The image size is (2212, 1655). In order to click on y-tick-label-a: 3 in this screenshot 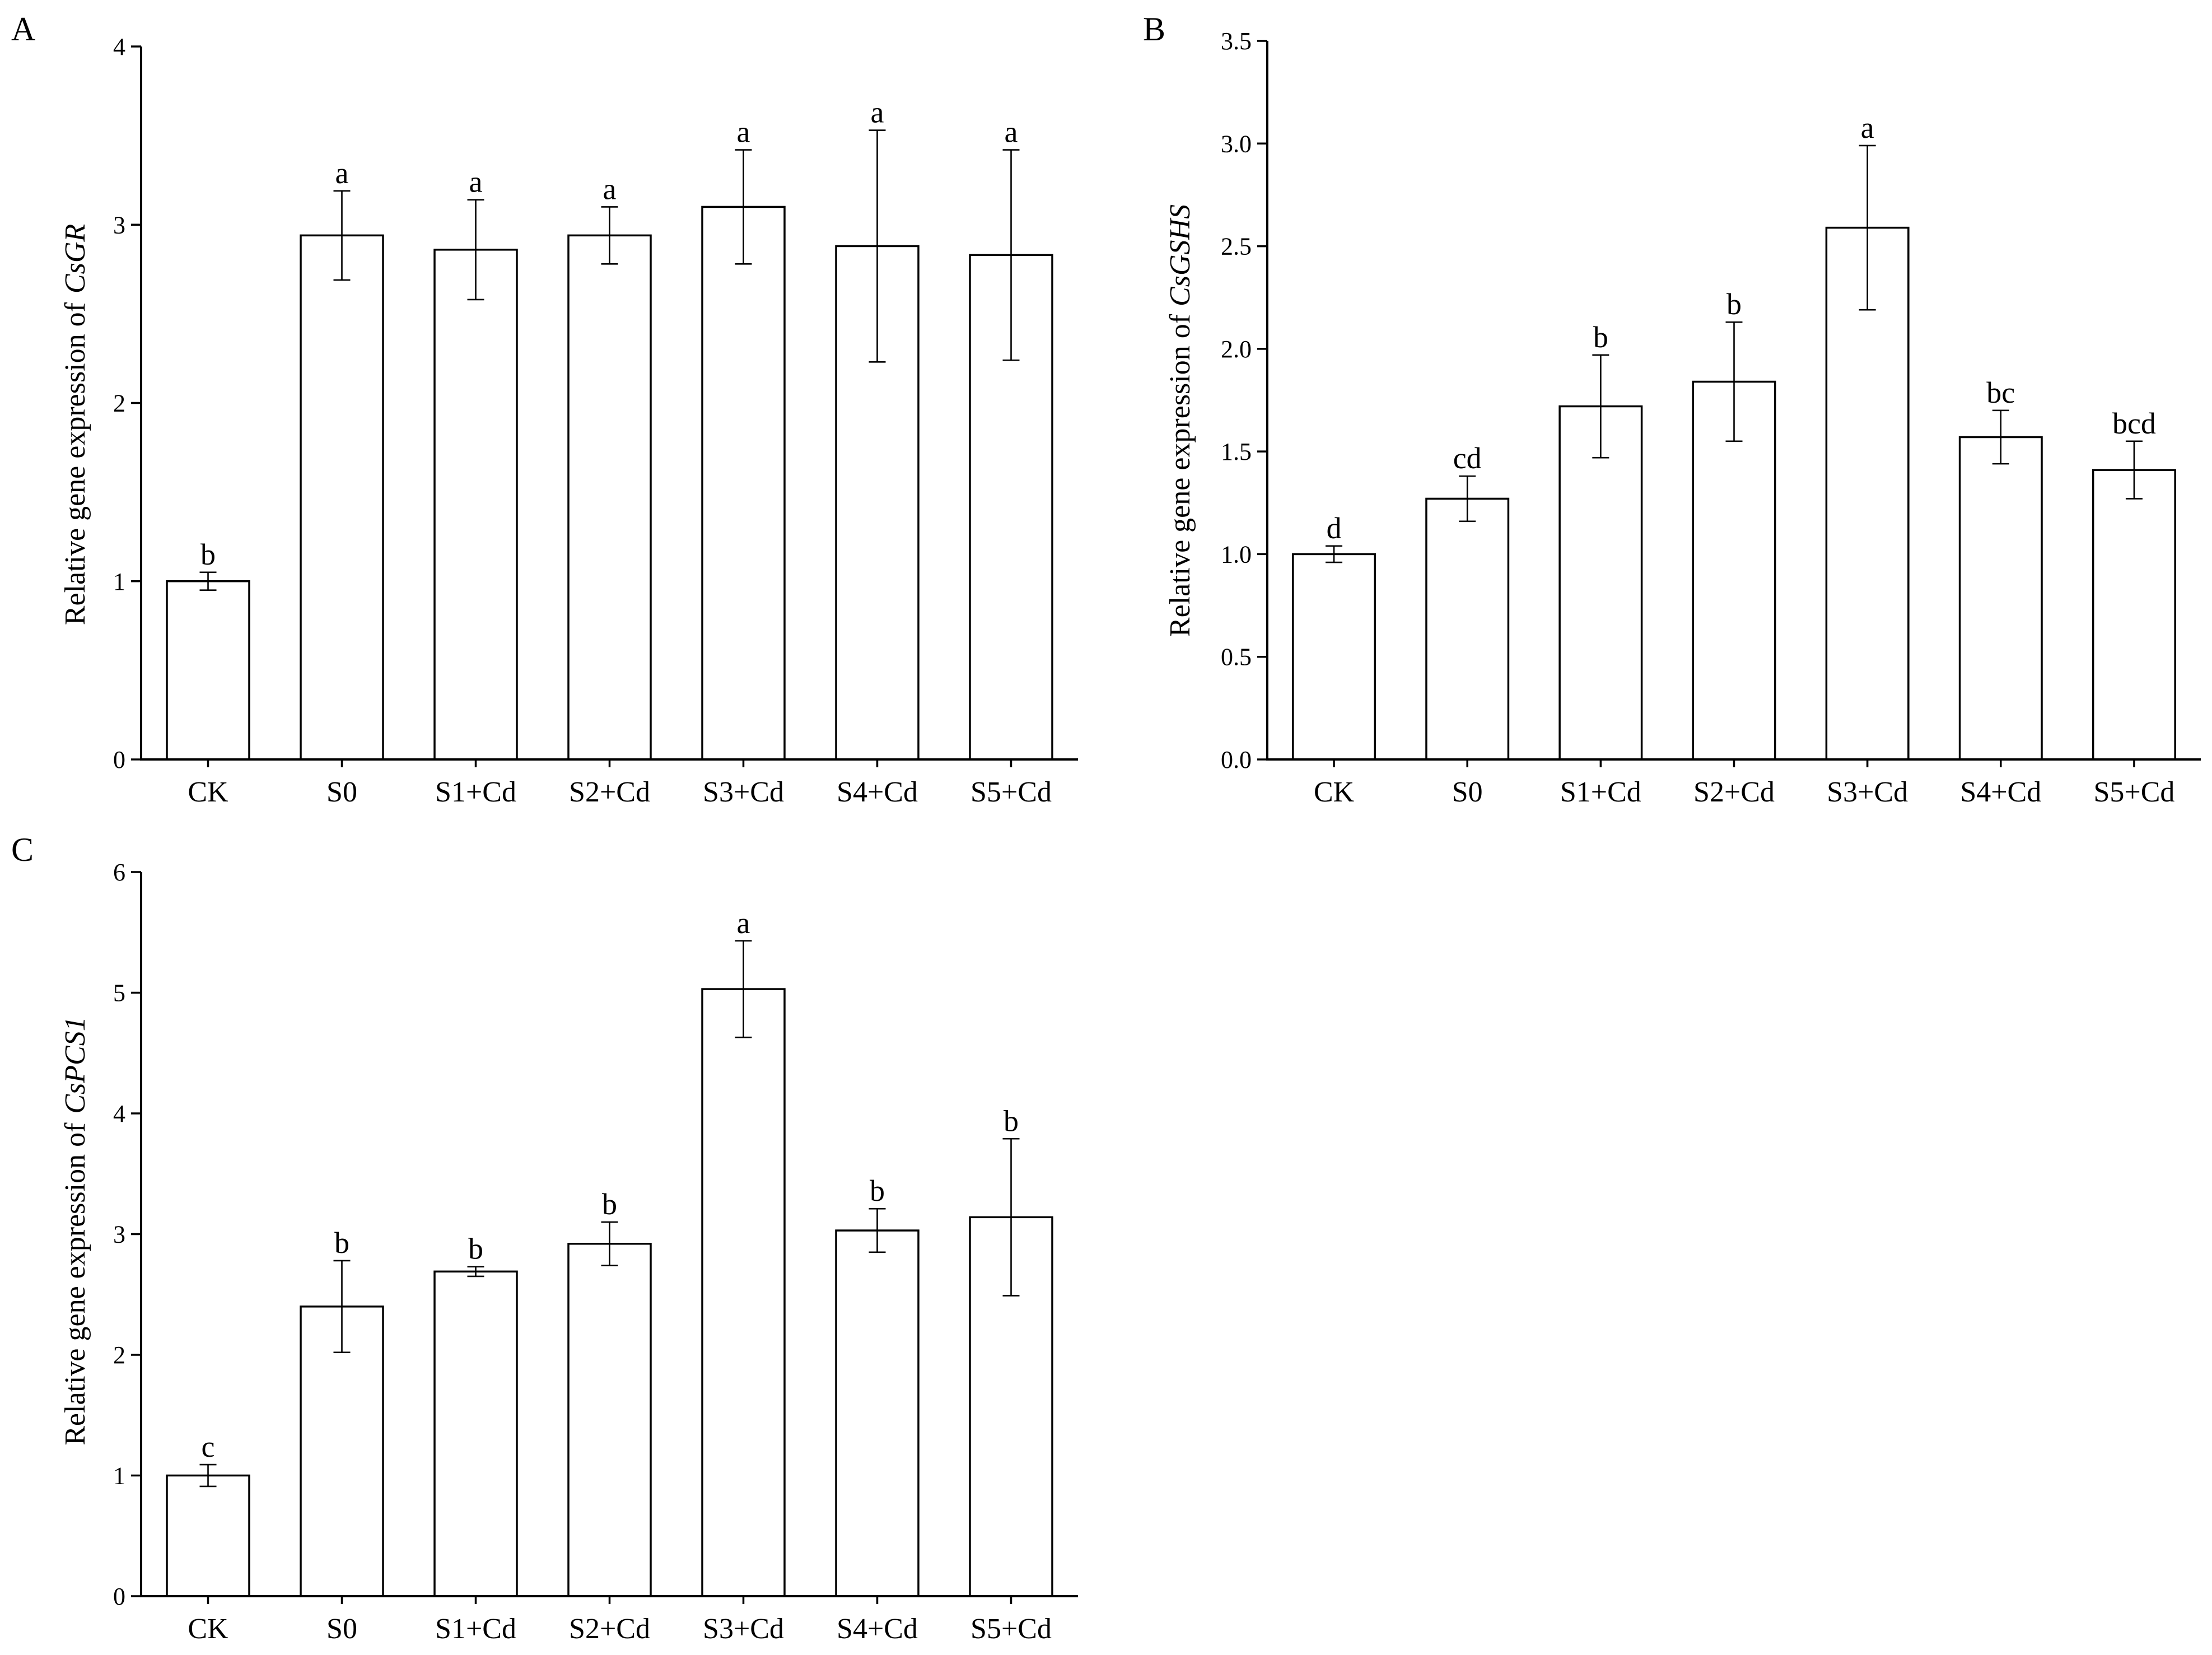, I will do `click(119, 225)`.